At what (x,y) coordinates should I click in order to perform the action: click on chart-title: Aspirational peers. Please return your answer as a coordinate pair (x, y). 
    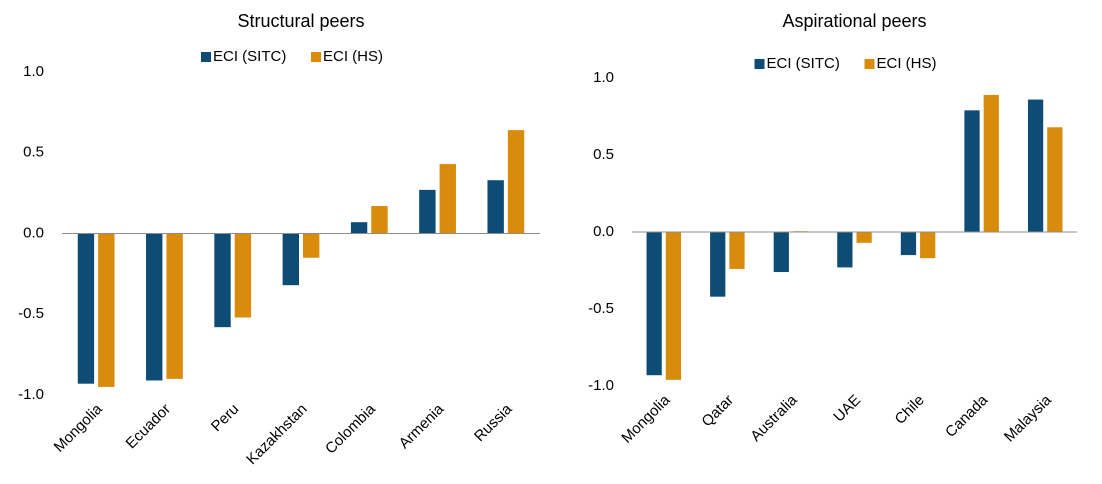
    Looking at the image, I should click on (854, 21).